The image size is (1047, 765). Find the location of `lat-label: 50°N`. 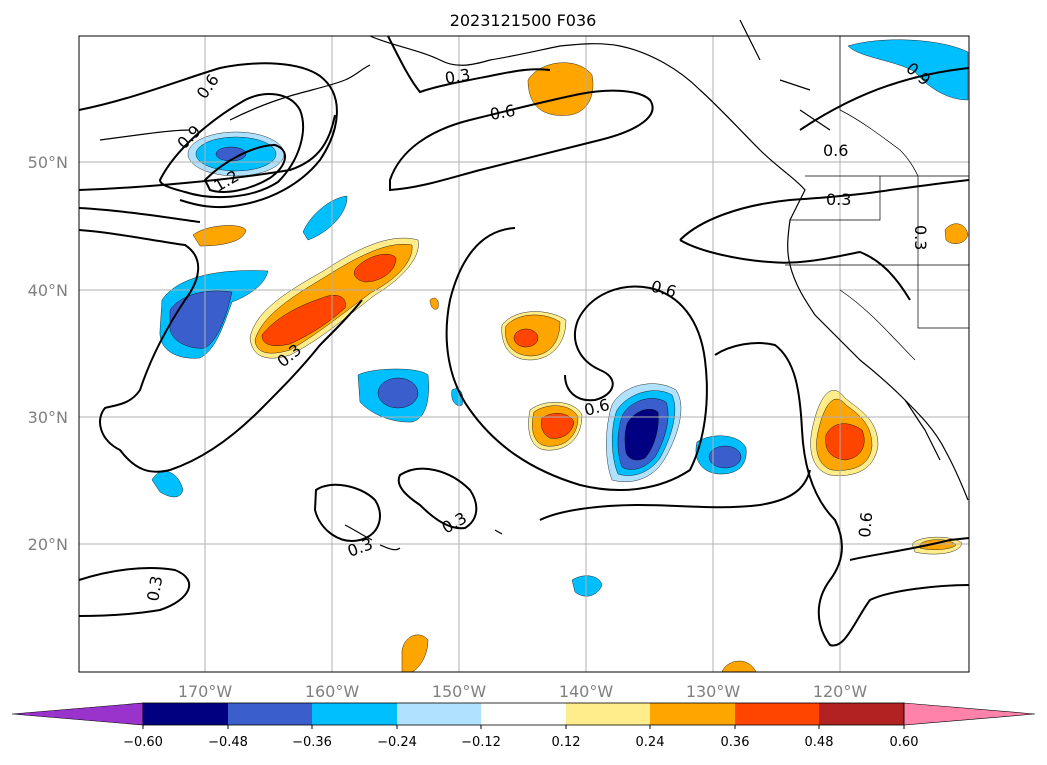

lat-label: 50°N is located at coordinates (48, 162).